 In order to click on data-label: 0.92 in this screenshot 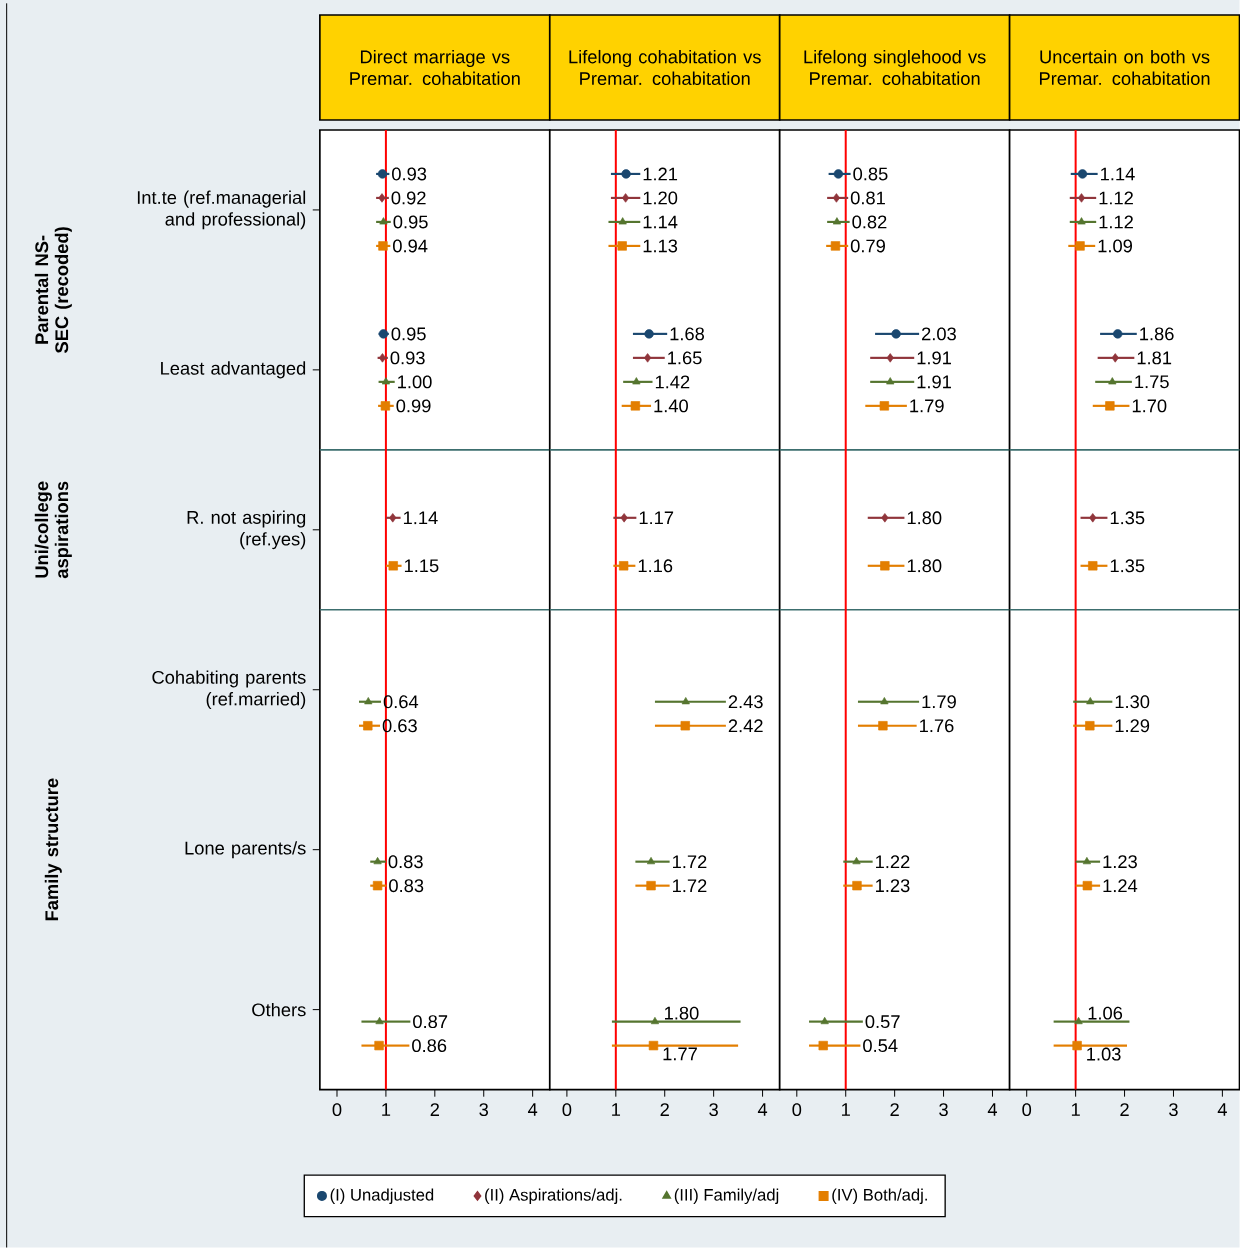, I will do `click(408, 198)`.